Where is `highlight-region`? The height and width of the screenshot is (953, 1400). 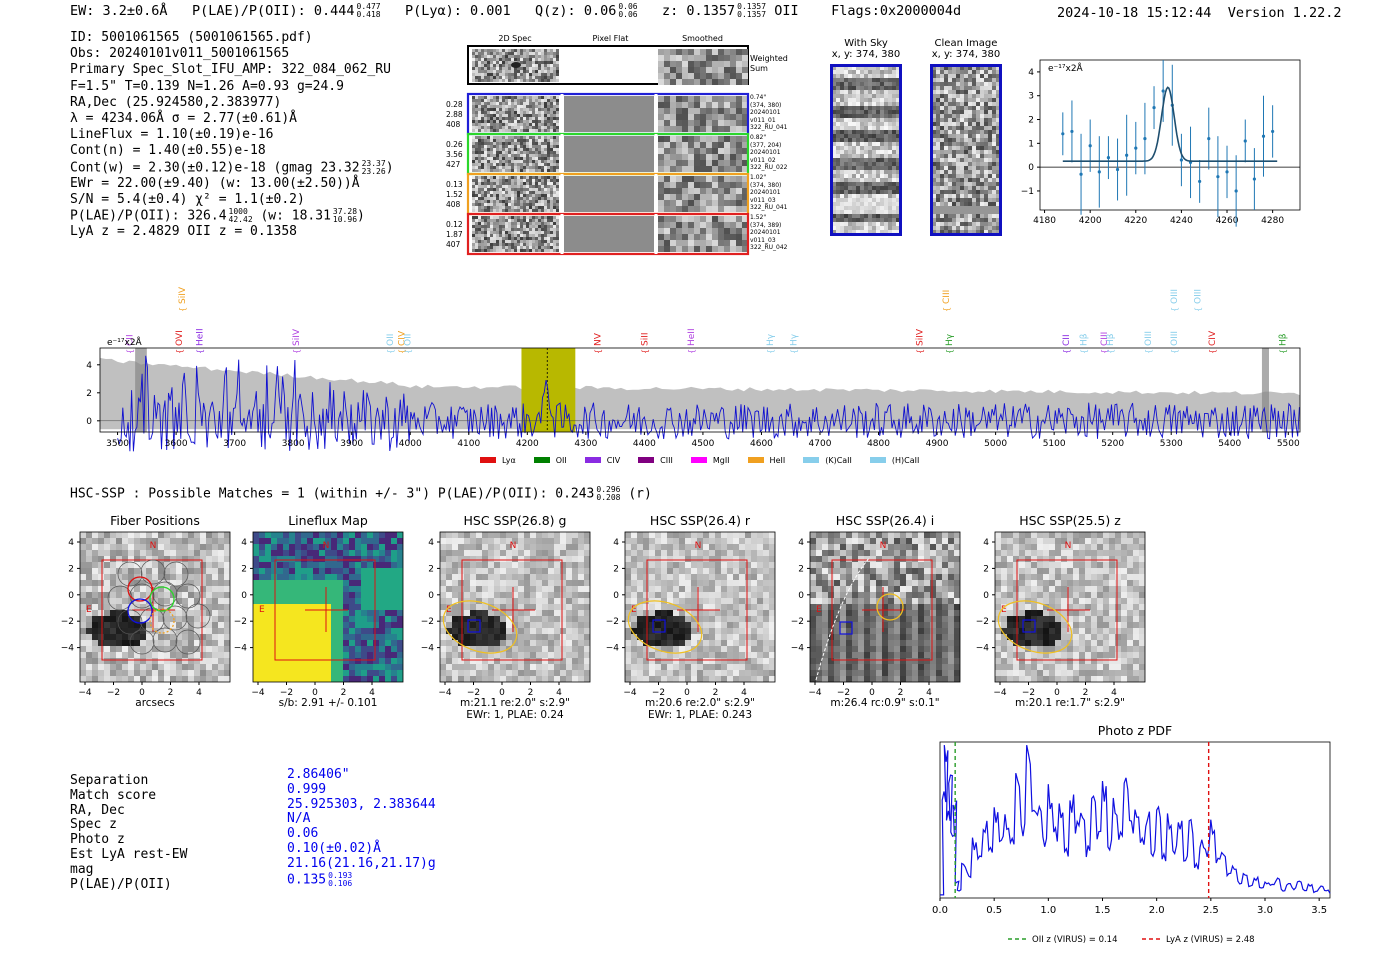 highlight-region is located at coordinates (548, 390).